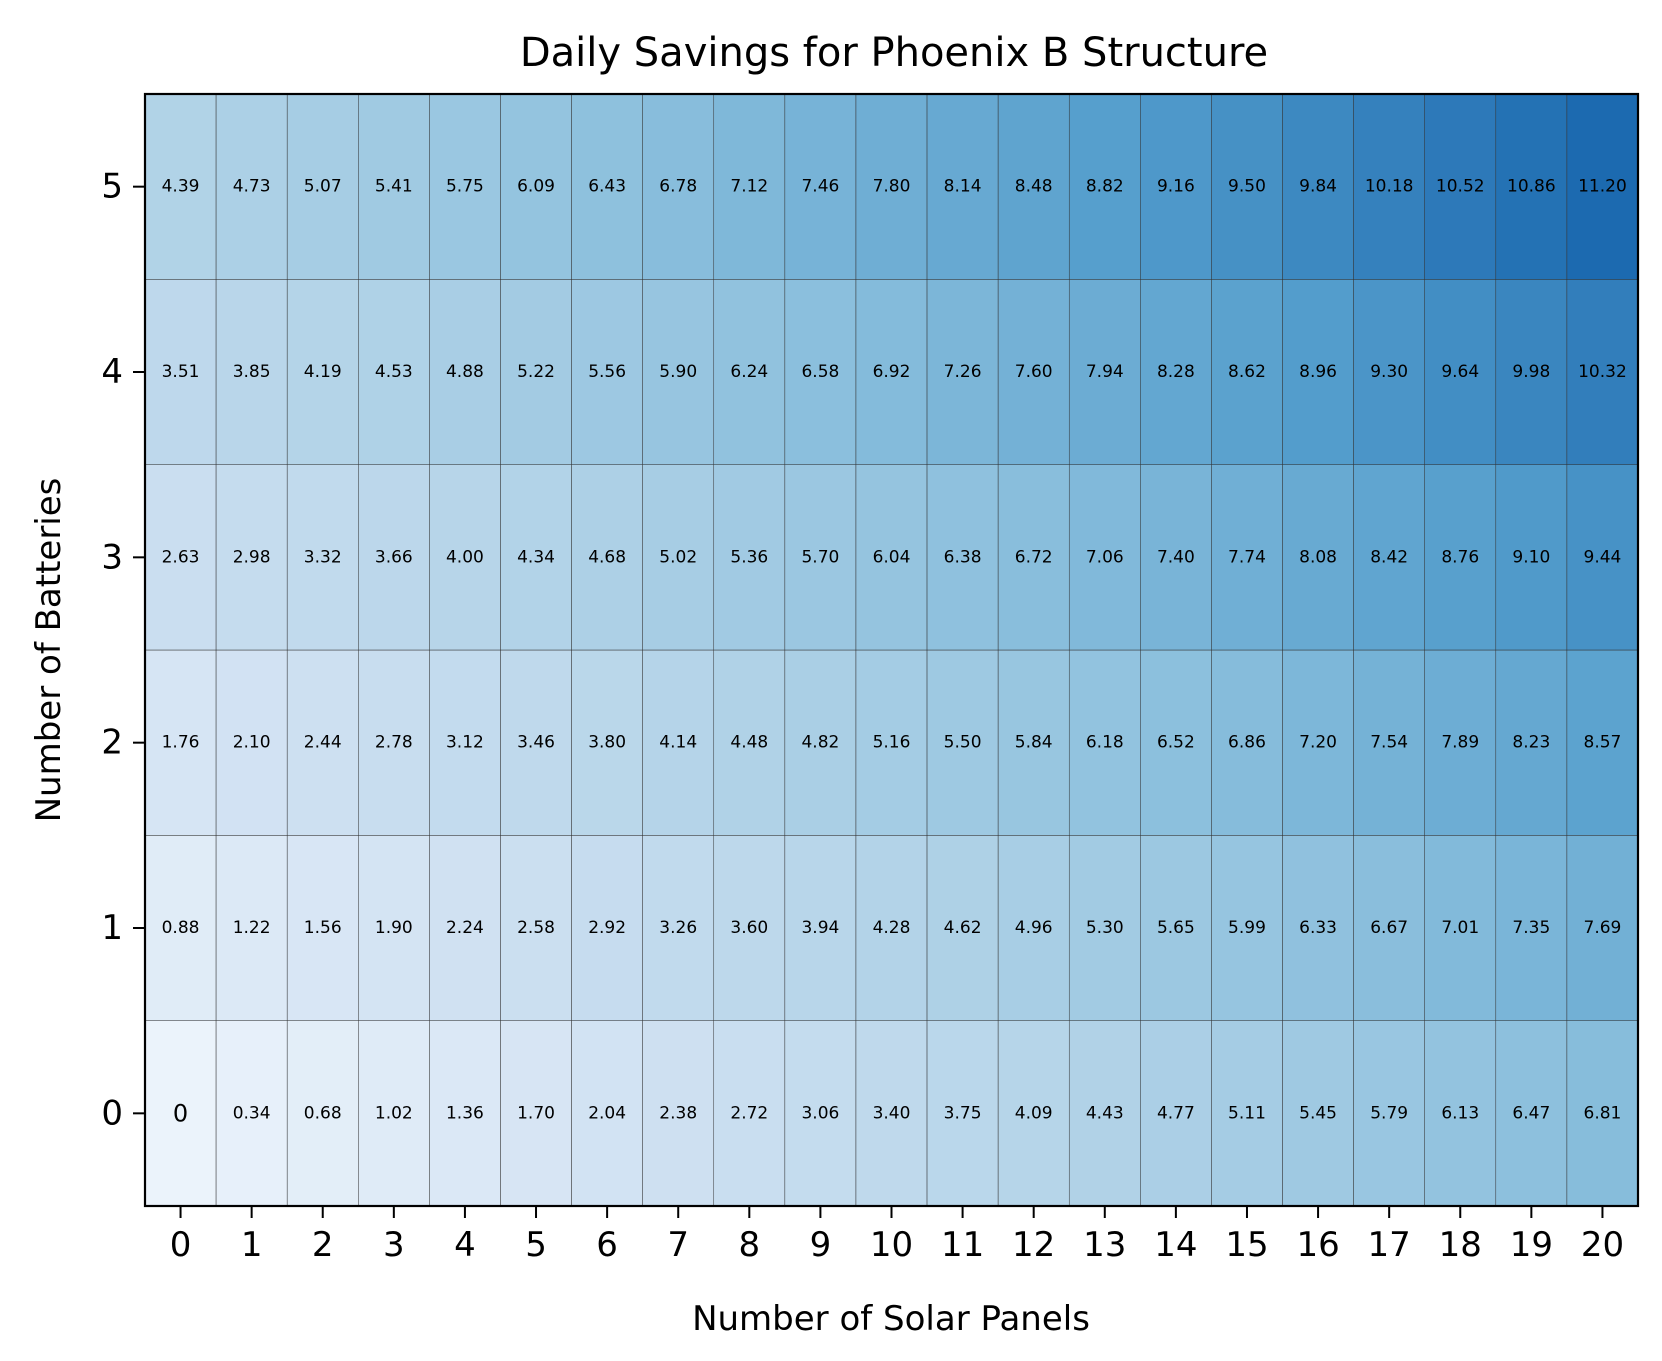 The width and height of the screenshot is (1662, 1361). Describe the element at coordinates (678, 928) in the screenshot. I see `cell-value-r1-c7: 3.26` at that location.